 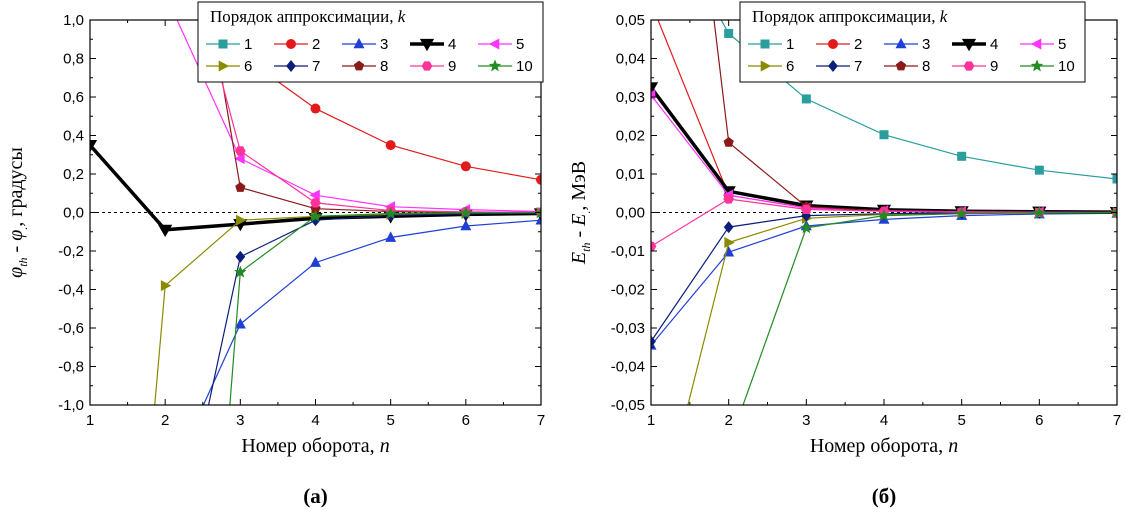 I want to click on y-tick-label: 0,04, so click(x=630, y=59).